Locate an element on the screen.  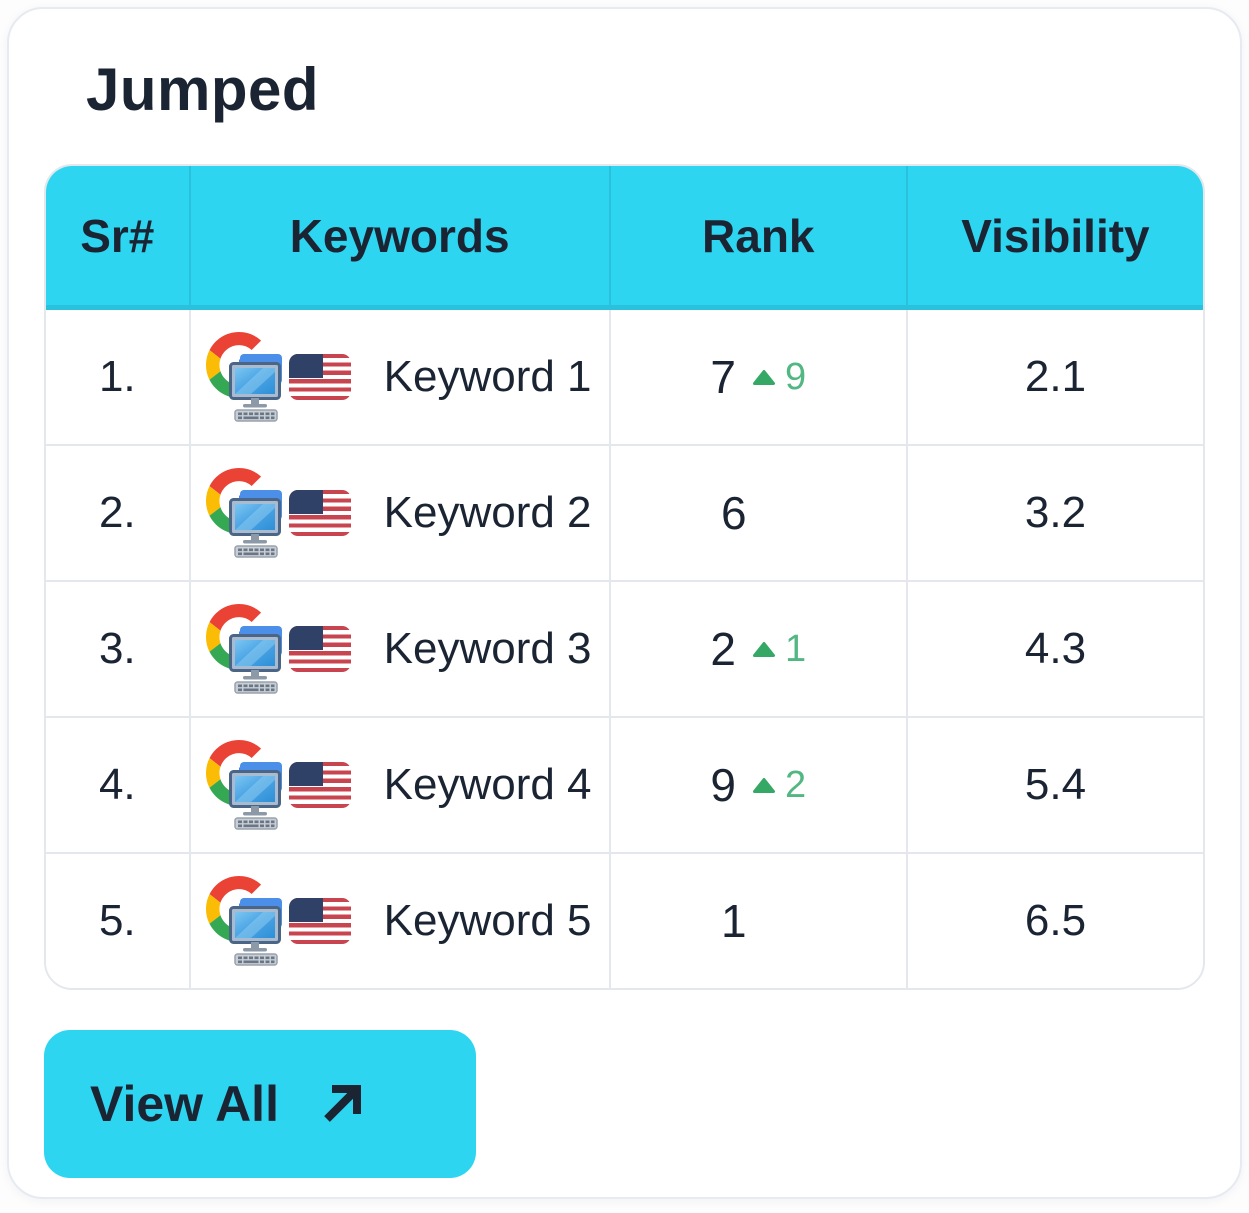
column-header-rank: Rank is located at coordinates (759, 238).